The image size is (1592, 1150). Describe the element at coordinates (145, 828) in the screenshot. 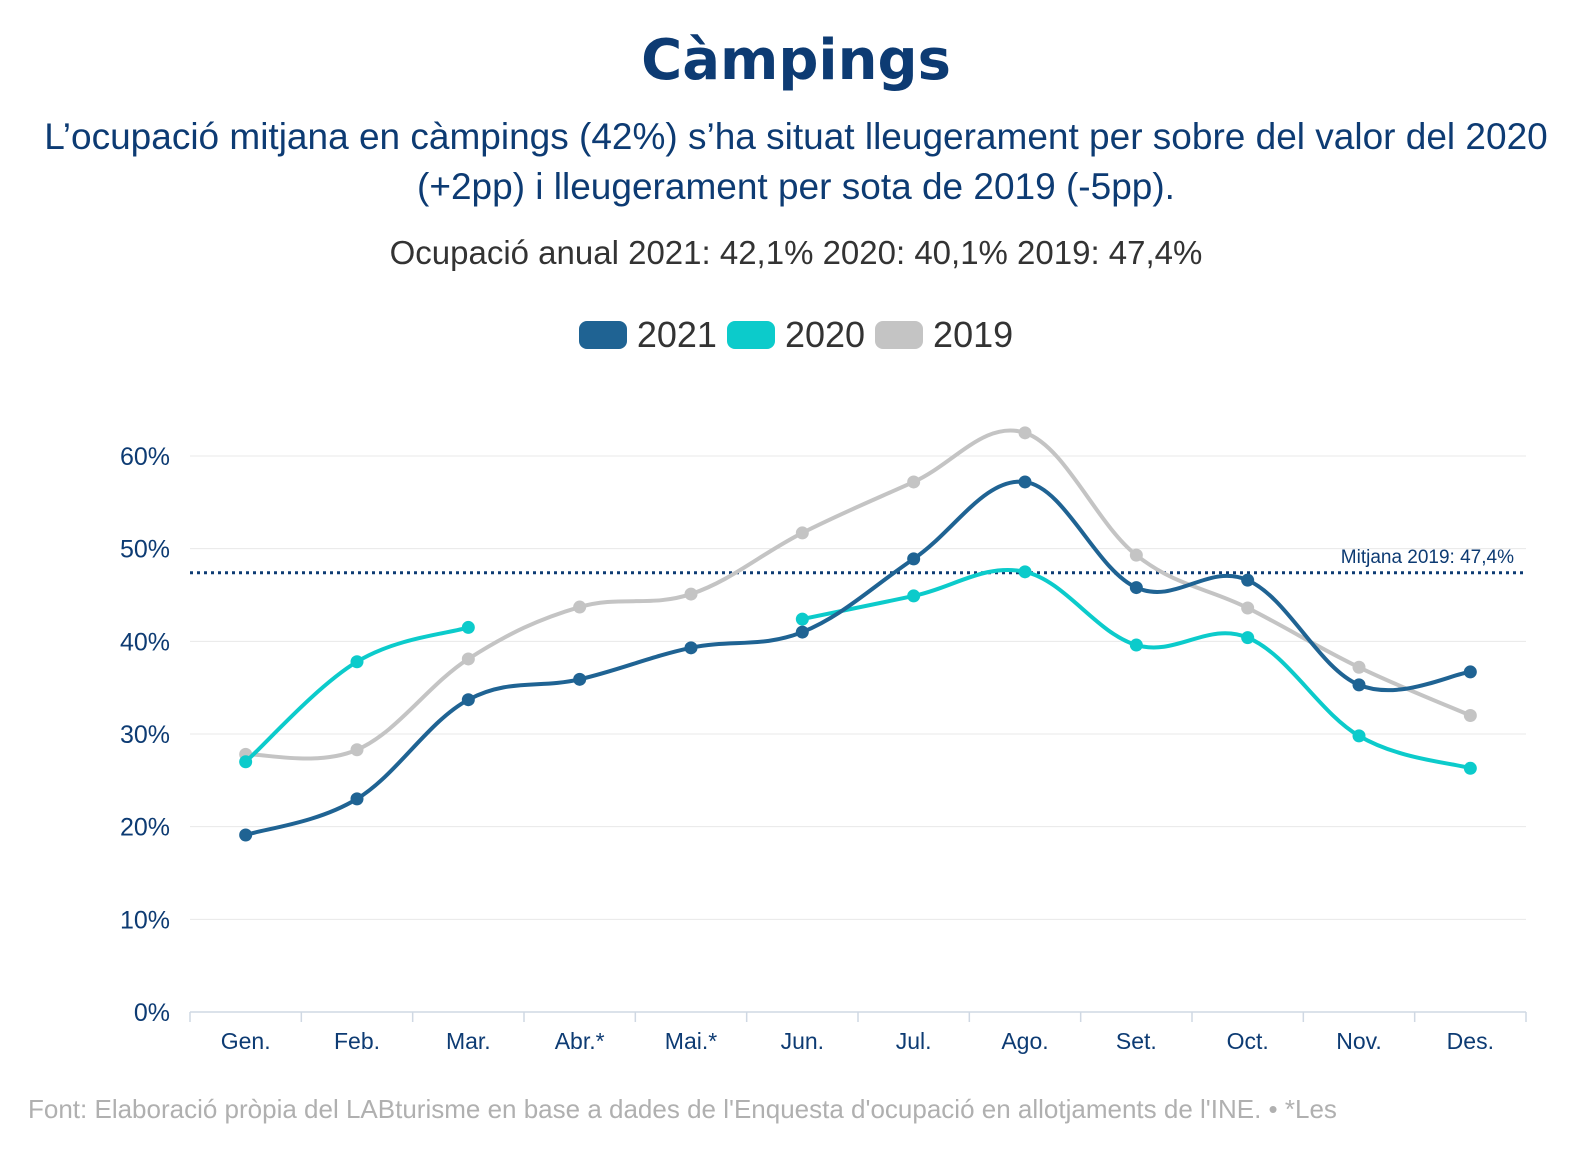

I see `y-tick-label: 20%` at that location.